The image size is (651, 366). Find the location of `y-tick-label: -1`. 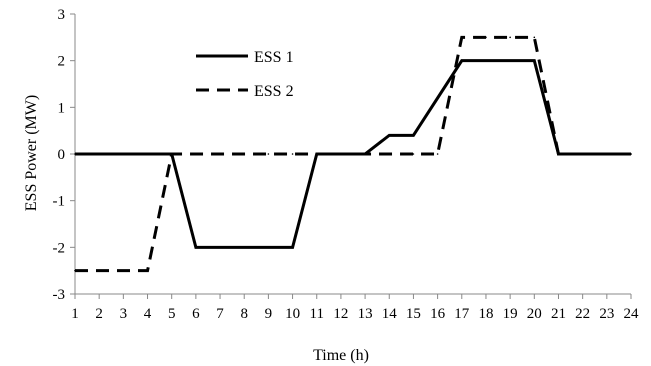

y-tick-label: -1 is located at coordinates (59, 202).